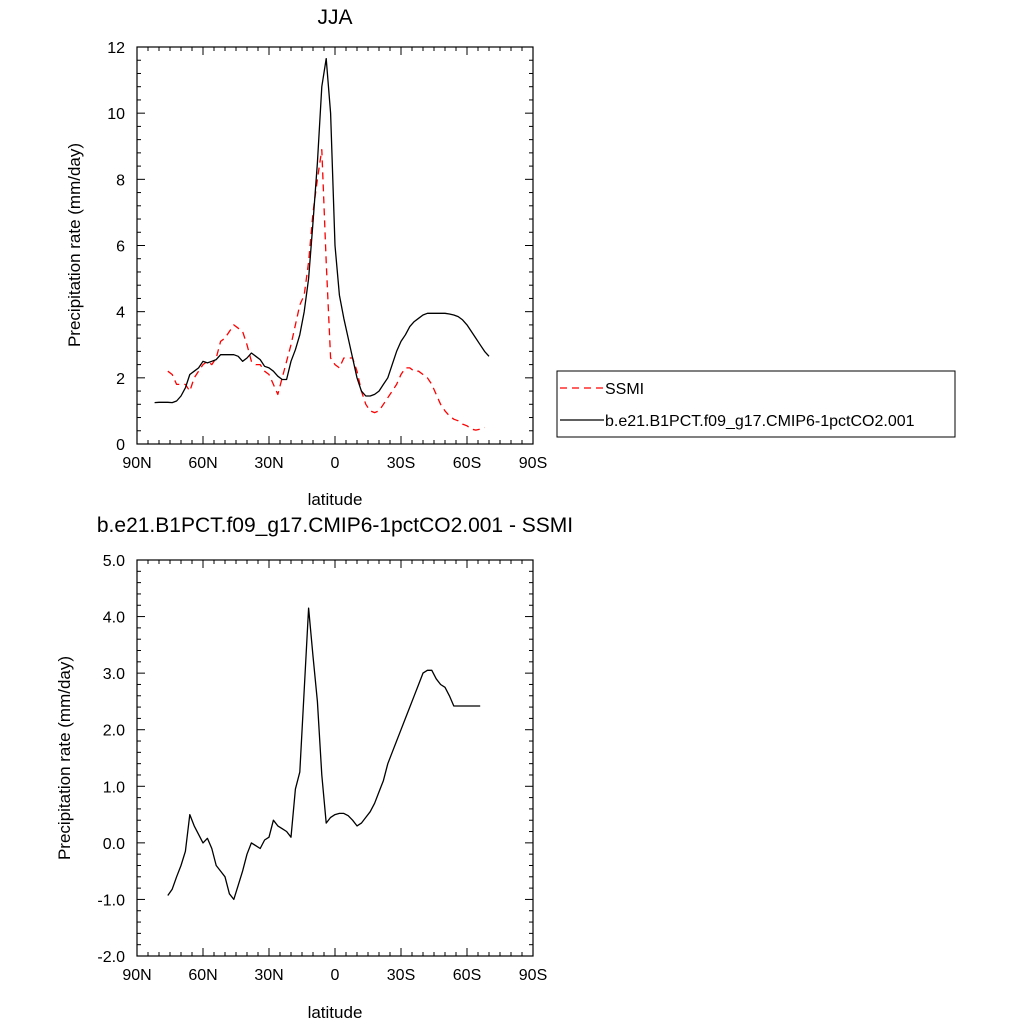 This screenshot has height=1024, width=1024. Describe the element at coordinates (116, 48) in the screenshot. I see `y-tick-label: 12` at that location.